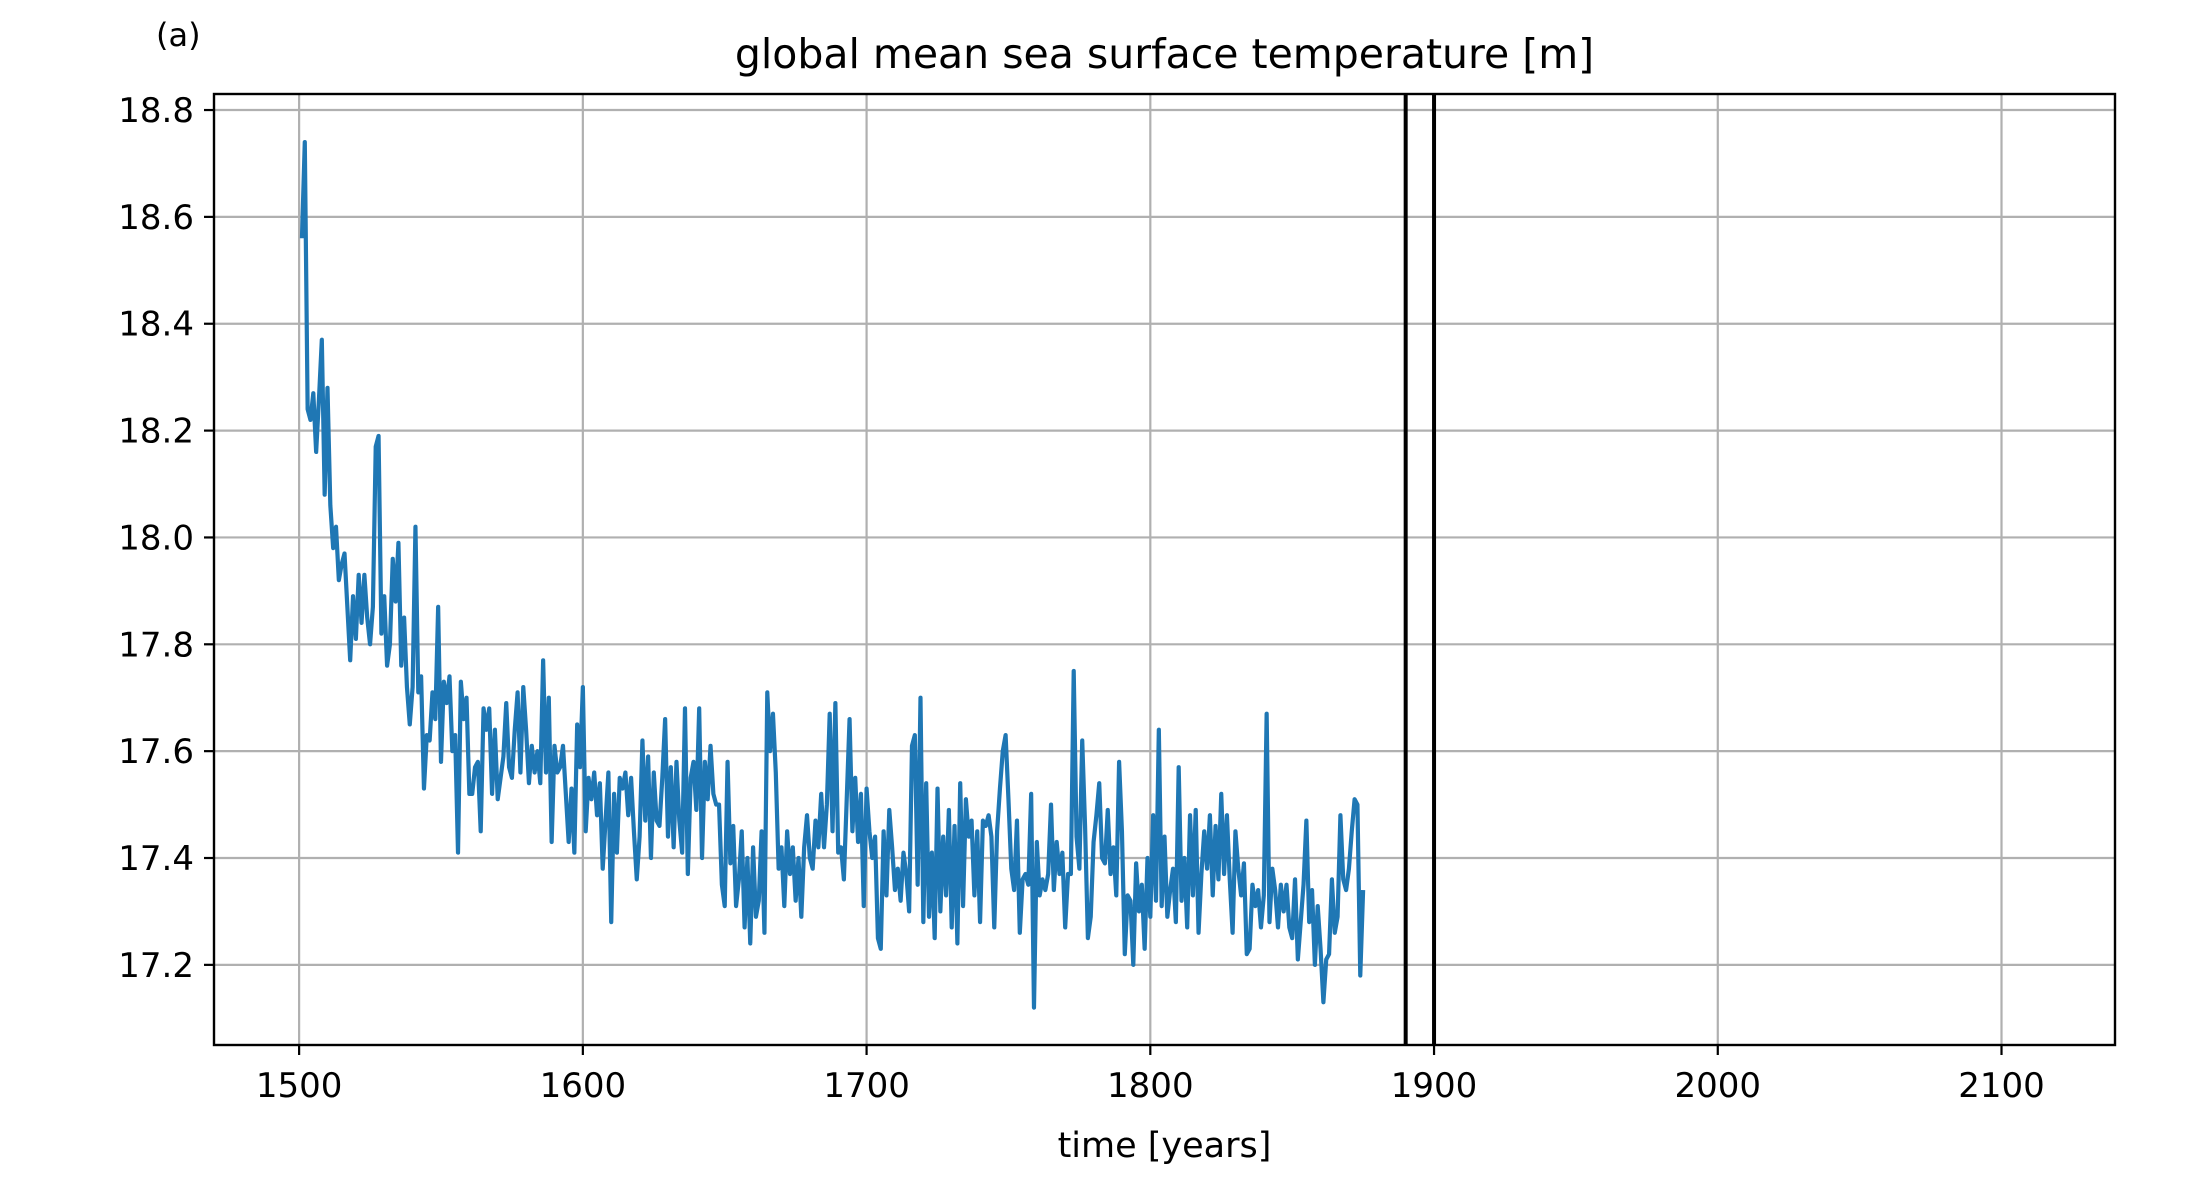  Describe the element at coordinates (156, 966) in the screenshot. I see `y-tick-label: 17.2` at that location.